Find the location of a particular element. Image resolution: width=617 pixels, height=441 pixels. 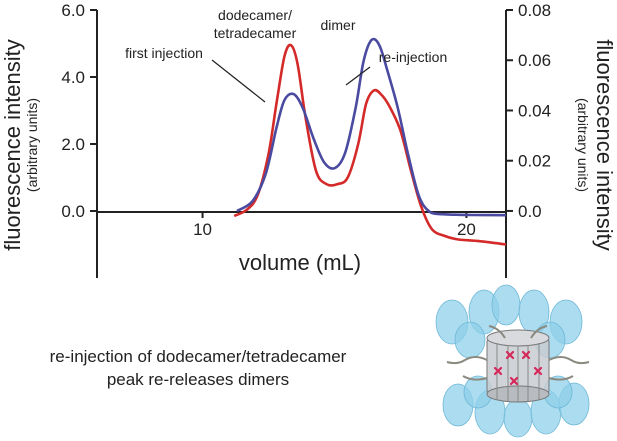

x-tick-label: 20 is located at coordinates (466, 229).